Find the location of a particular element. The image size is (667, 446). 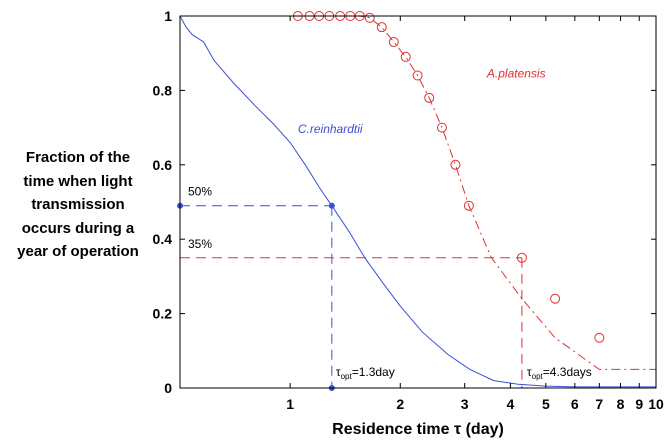

x-tick-label: 7 is located at coordinates (599, 404).